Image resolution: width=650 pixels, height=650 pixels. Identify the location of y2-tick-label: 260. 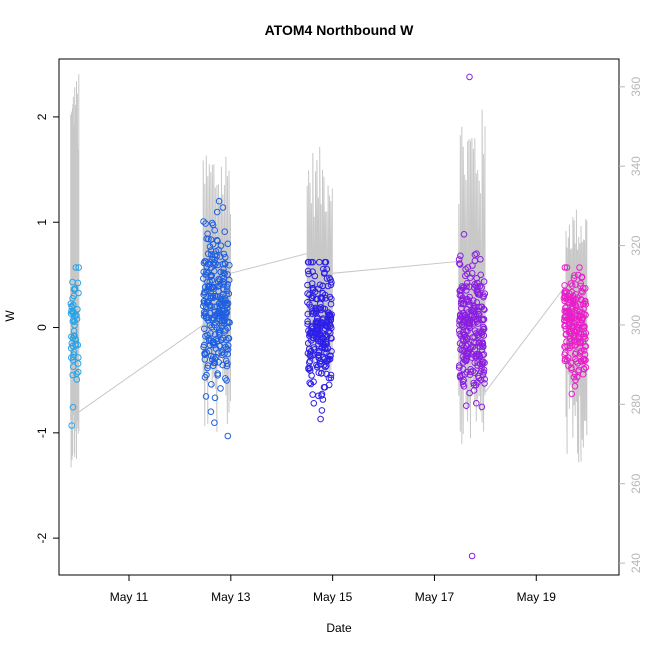
(636, 483).